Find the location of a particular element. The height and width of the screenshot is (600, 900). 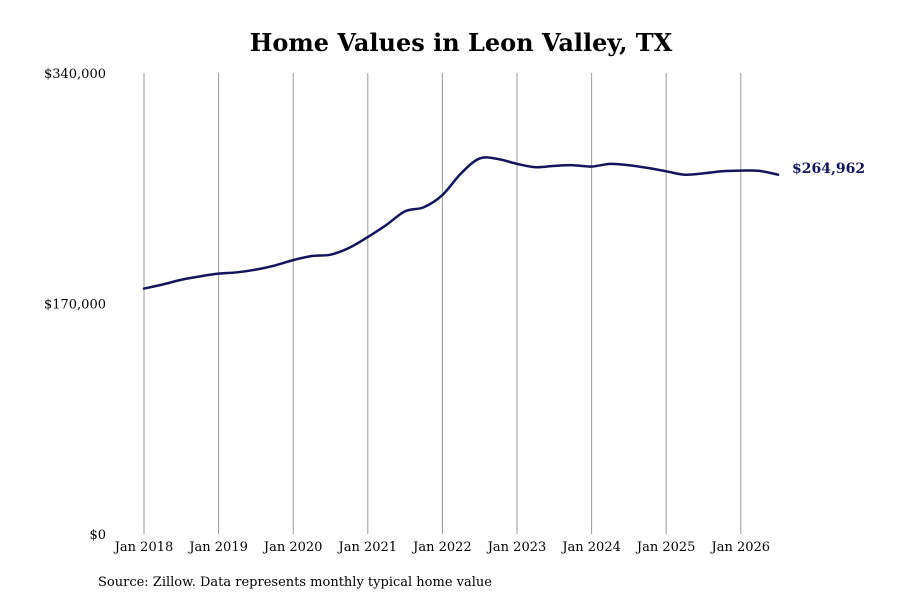

x-tick-label: Jan 2026 is located at coordinates (740, 547).